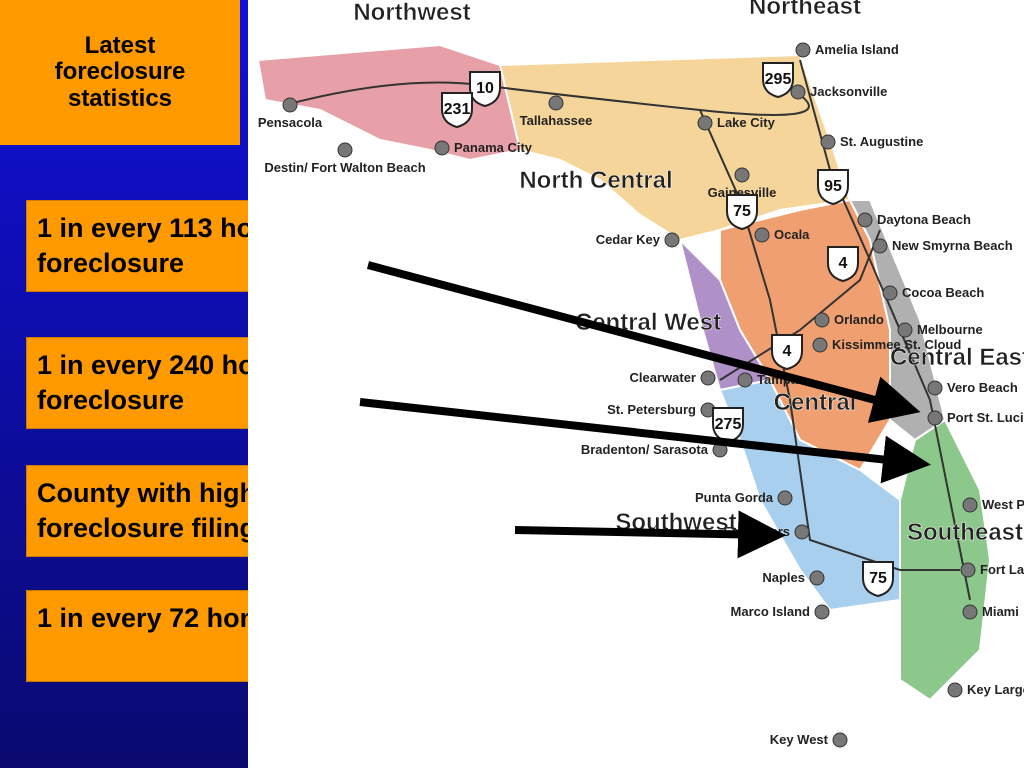 The width and height of the screenshot is (1024, 768). I want to click on city-label: Destin/ Fort Walton Beach, so click(344, 167).